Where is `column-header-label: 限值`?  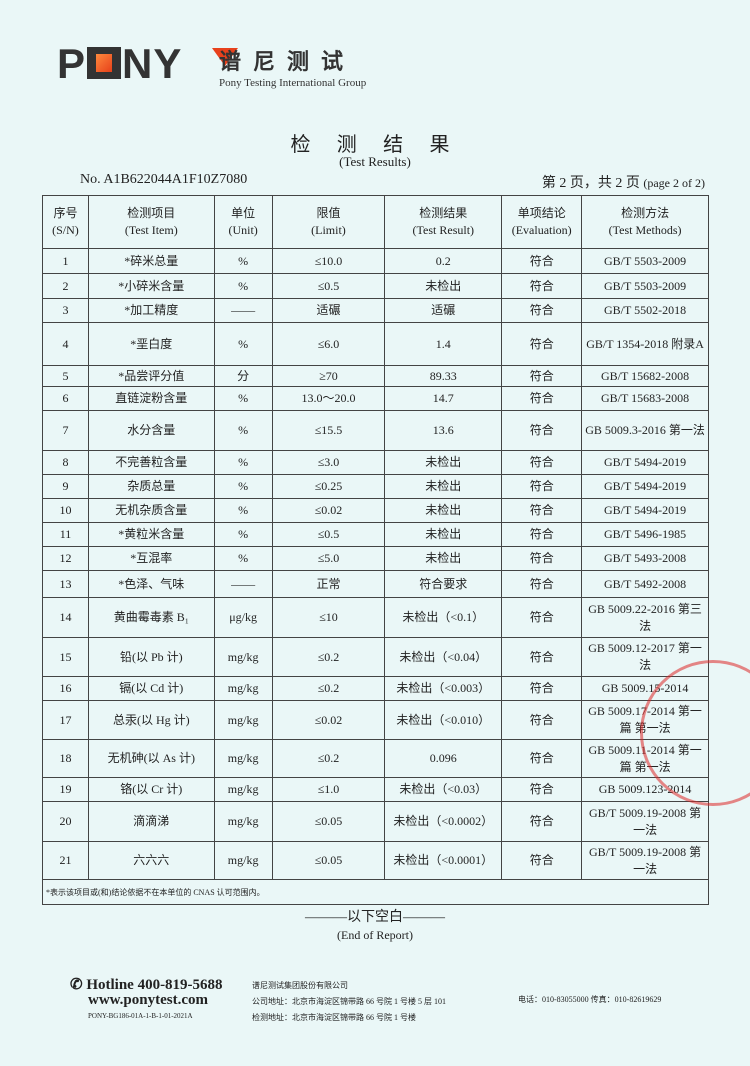
column-header-label: 限值 is located at coordinates (328, 213).